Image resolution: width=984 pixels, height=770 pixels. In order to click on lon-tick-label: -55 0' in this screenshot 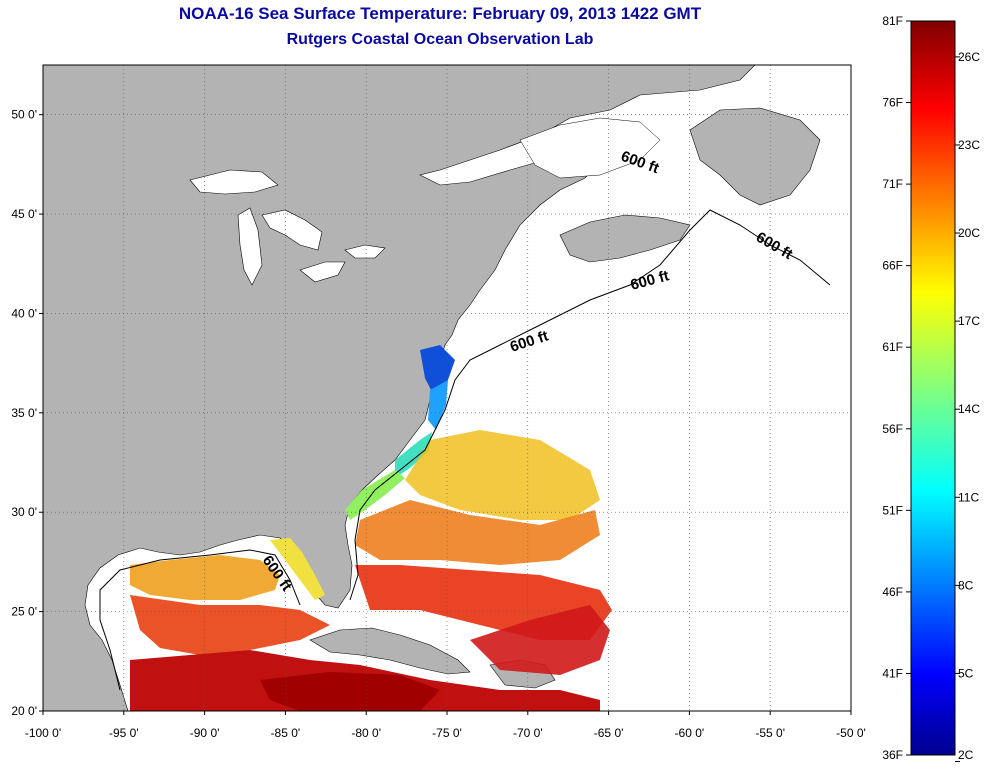, I will do `click(770, 733)`.